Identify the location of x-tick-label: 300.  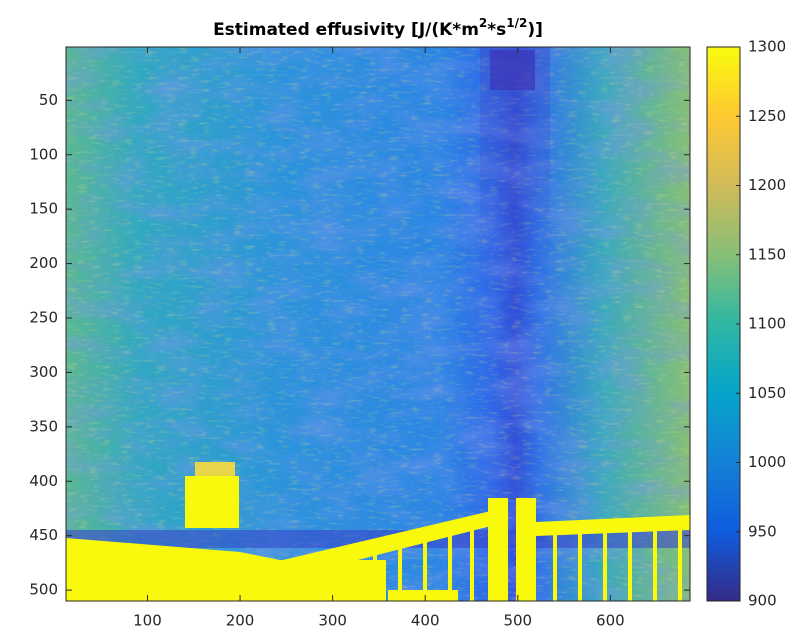
(332, 621).